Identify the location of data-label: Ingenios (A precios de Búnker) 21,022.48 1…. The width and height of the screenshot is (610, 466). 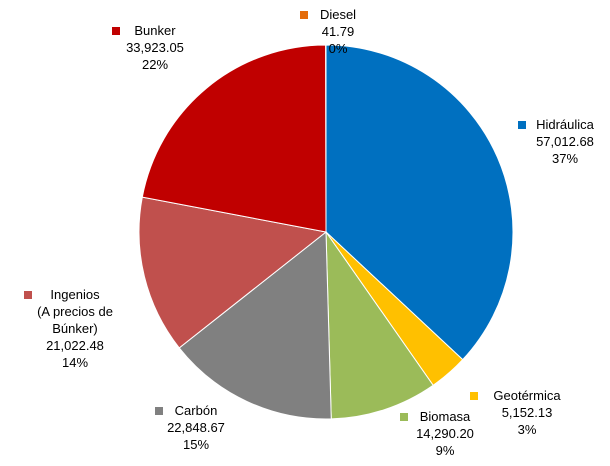
(75, 328).